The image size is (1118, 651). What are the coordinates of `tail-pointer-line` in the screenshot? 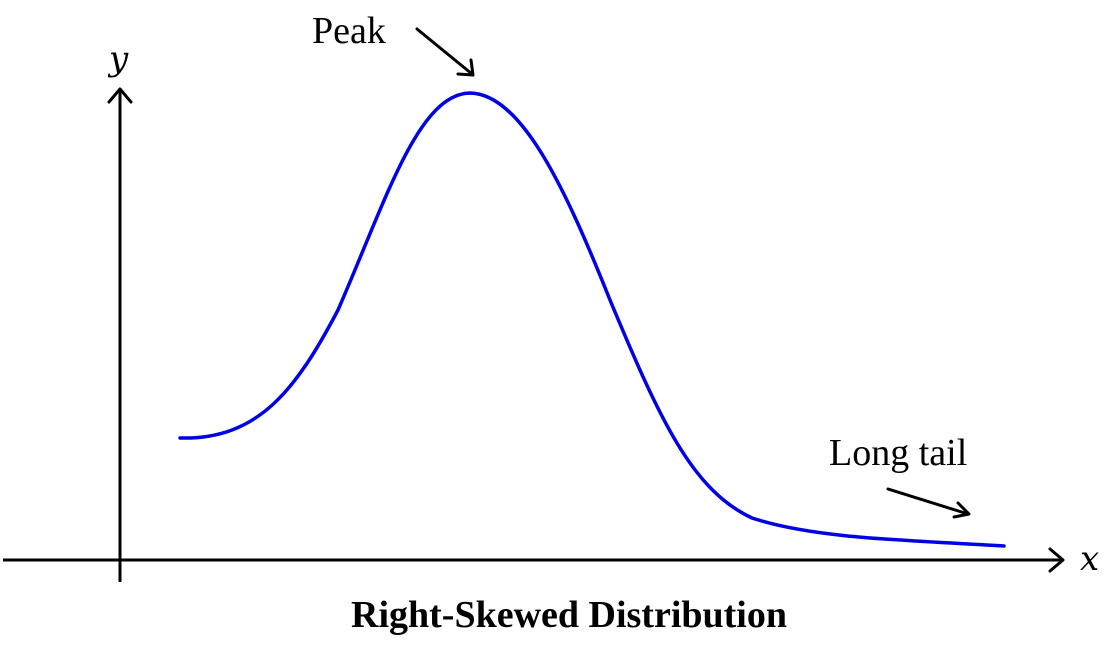 It's located at (928, 501).